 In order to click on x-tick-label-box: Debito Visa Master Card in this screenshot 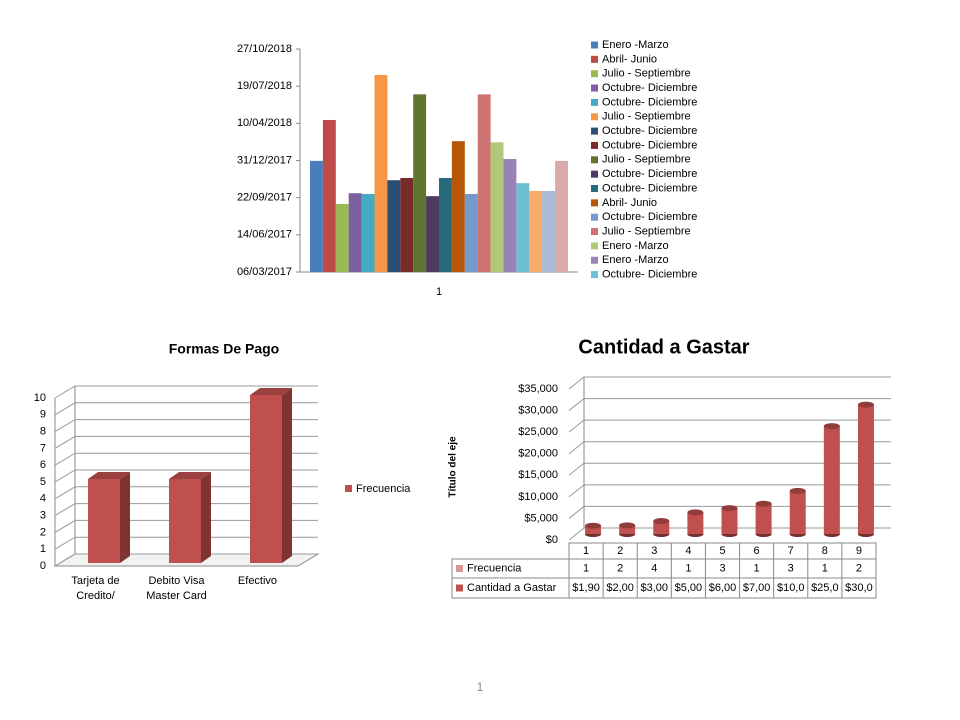, I will do `click(176, 588)`.